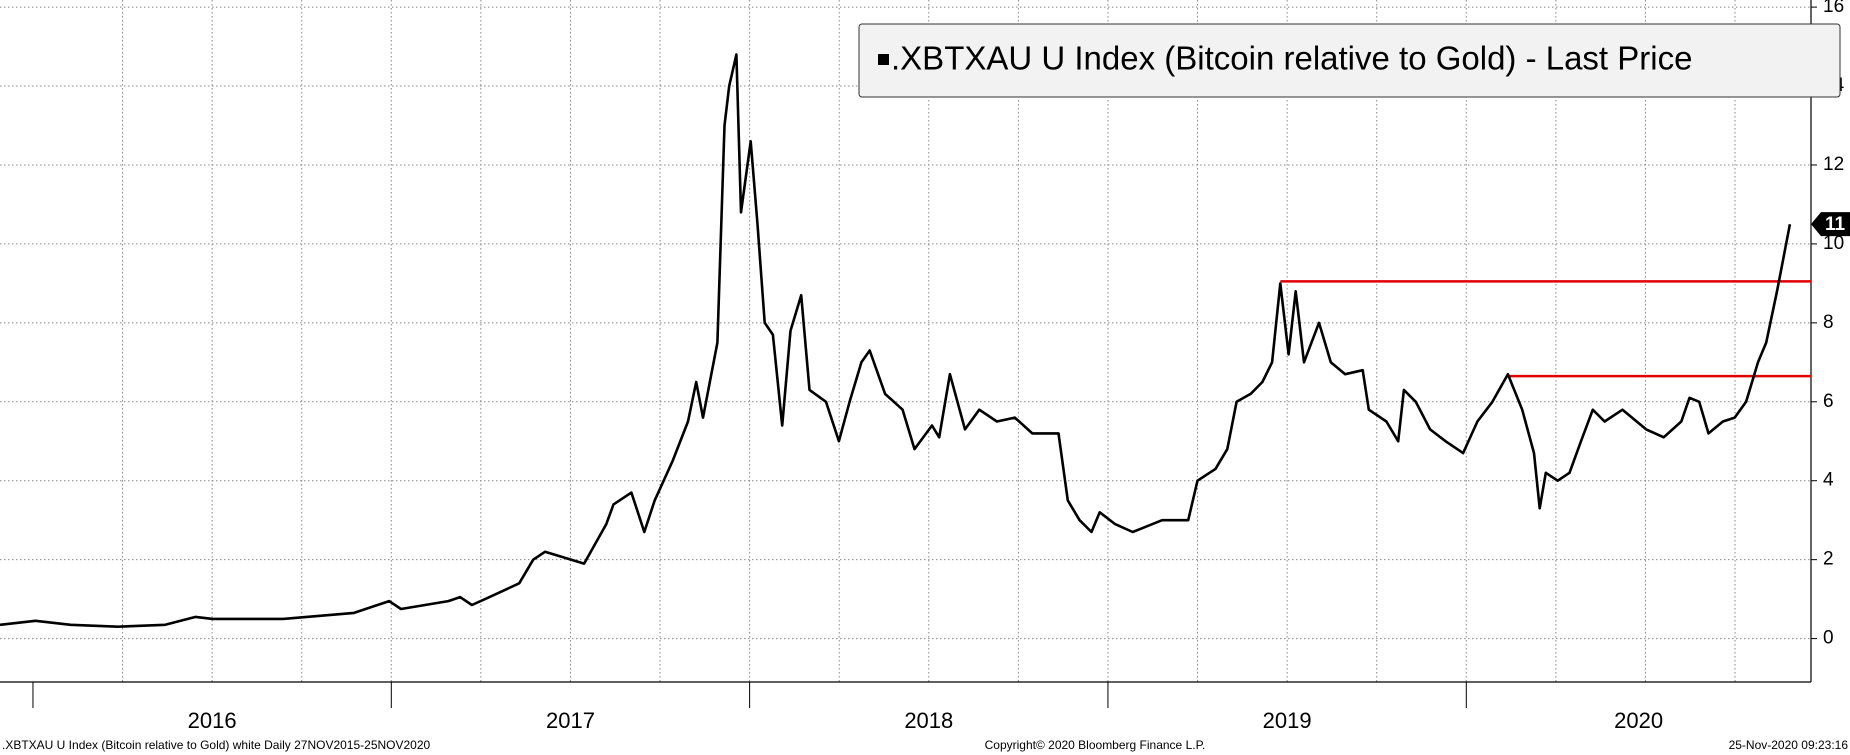 This screenshot has width=1850, height=755. I want to click on last-price-tag, so click(1830, 224).